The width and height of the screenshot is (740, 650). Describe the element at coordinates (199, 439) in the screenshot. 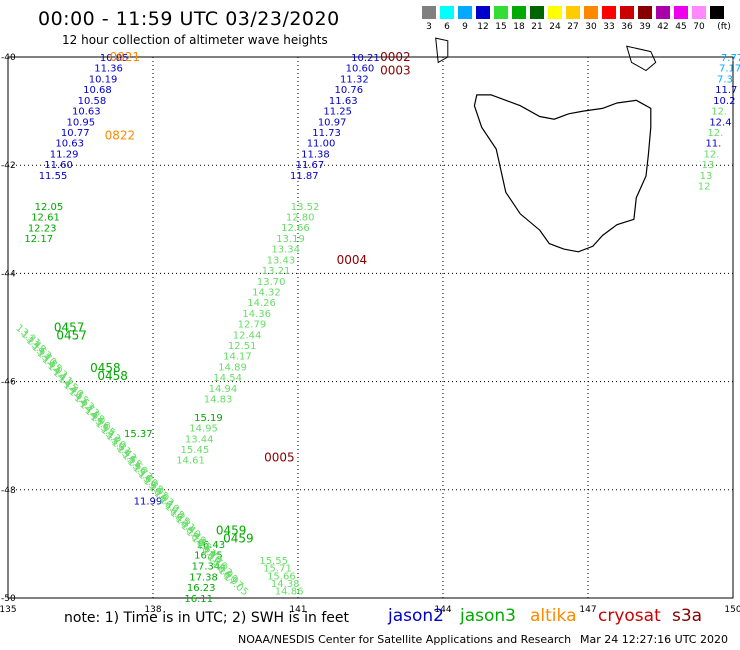

I see `swh-value: 13.44` at that location.